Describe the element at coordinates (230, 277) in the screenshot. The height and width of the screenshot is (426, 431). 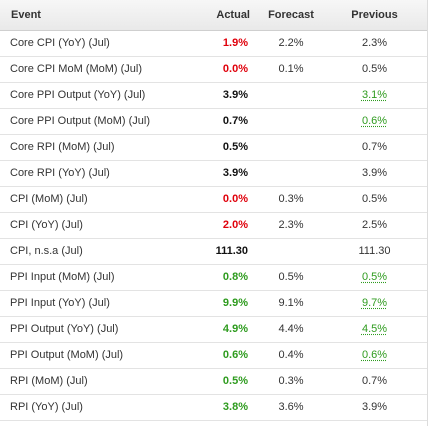
I see `actual-value-cell: 0.8%` at that location.